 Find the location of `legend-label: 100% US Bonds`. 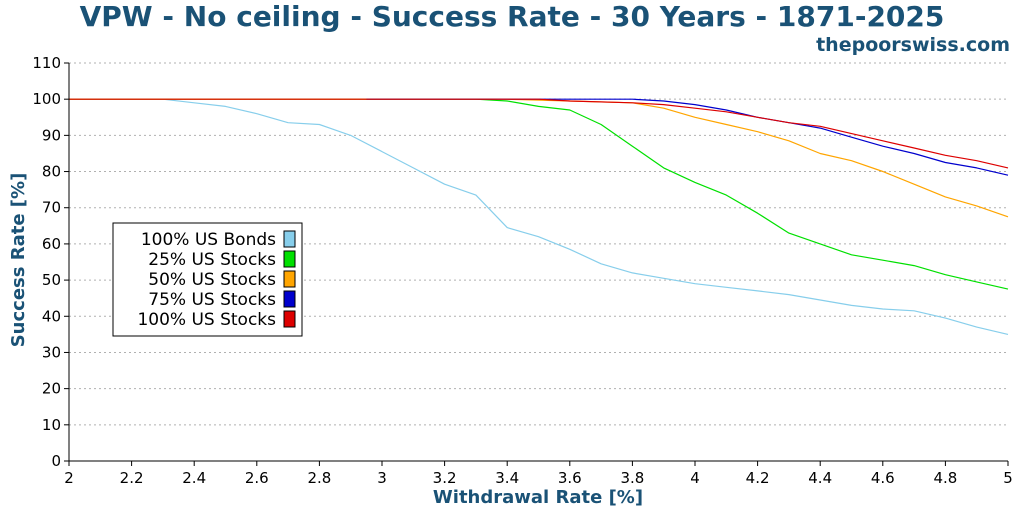

legend-label: 100% US Bonds is located at coordinates (208, 240).